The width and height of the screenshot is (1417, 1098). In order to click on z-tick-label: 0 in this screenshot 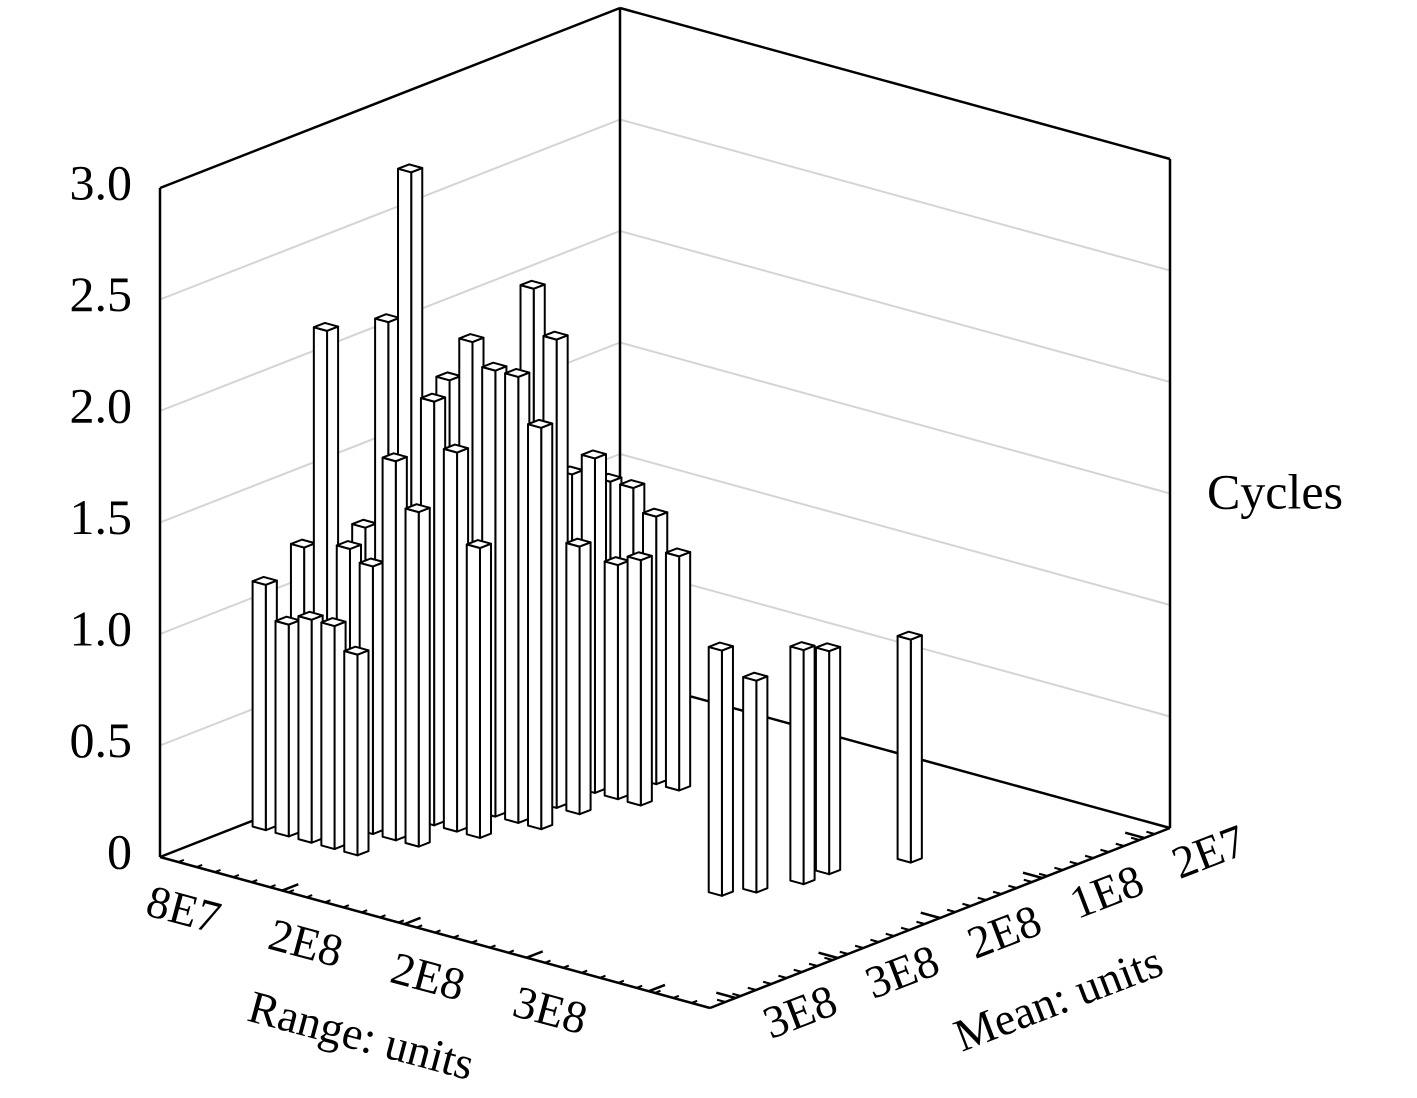, I will do `click(119, 851)`.